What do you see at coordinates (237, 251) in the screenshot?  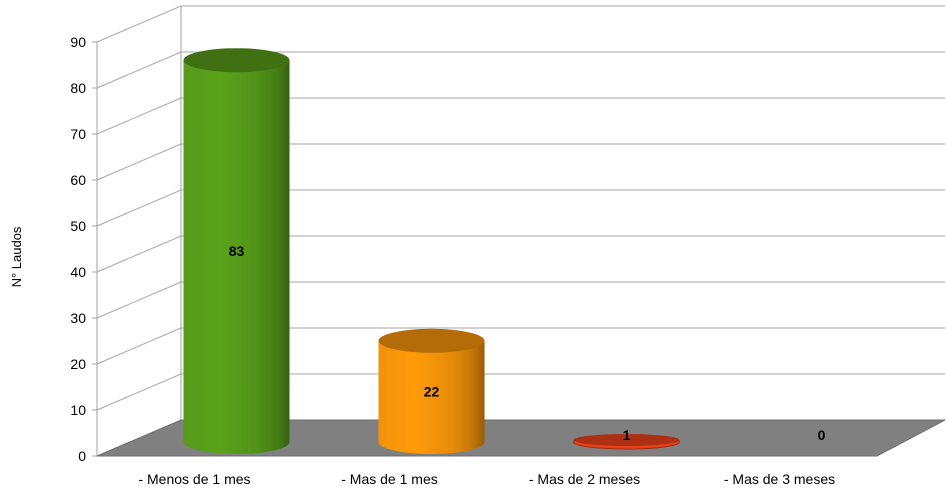 I see `data-label: 83` at bounding box center [237, 251].